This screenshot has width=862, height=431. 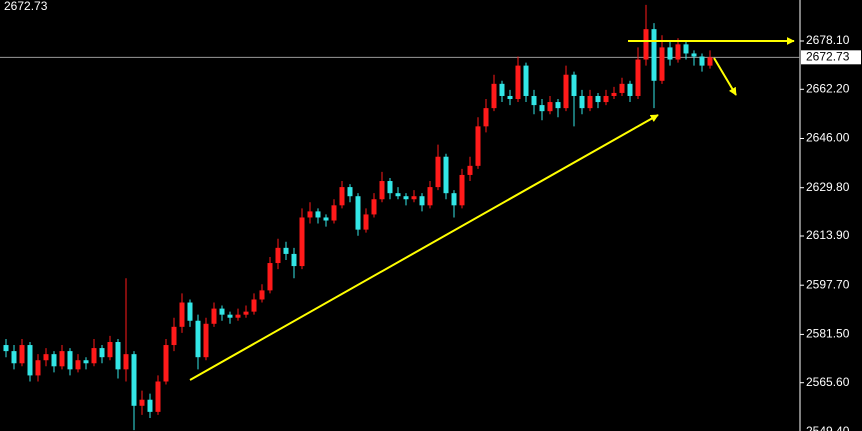 I want to click on current-price-label: 2672.73, so click(x=828, y=56).